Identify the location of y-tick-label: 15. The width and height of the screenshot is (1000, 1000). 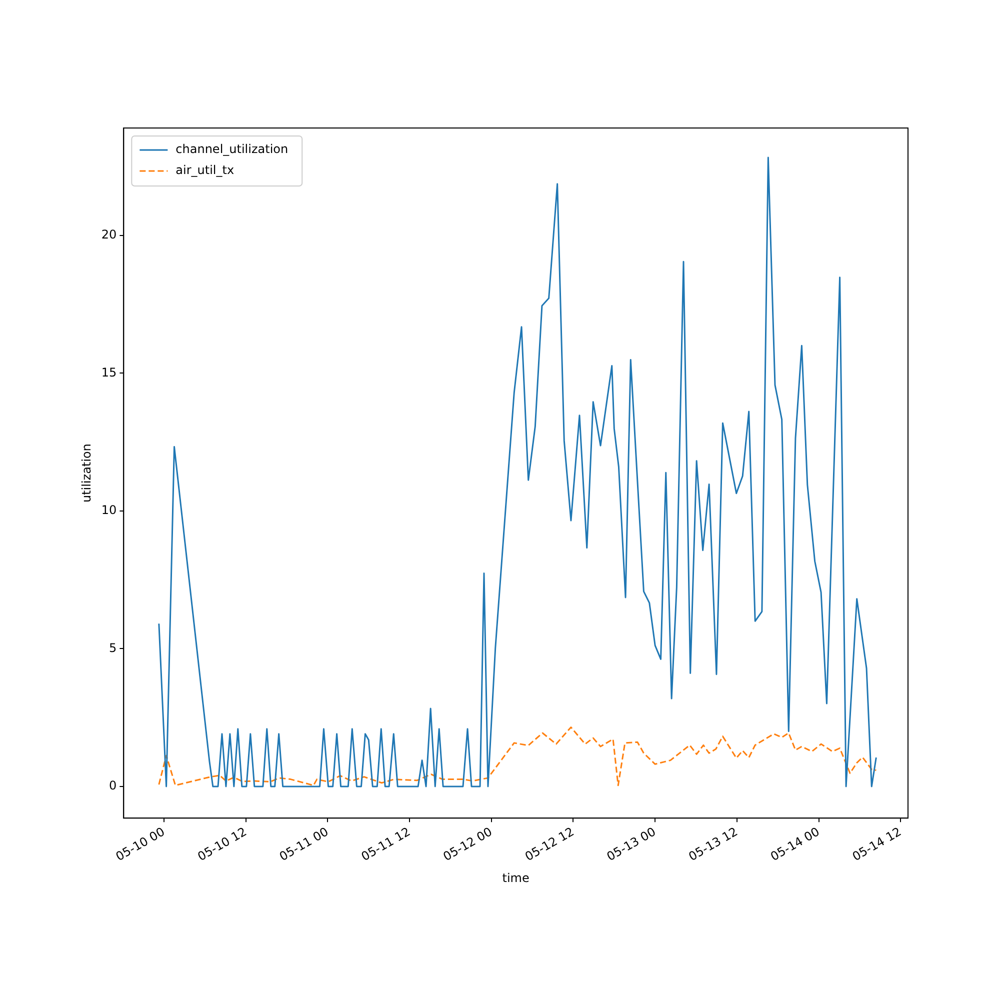
(109, 372).